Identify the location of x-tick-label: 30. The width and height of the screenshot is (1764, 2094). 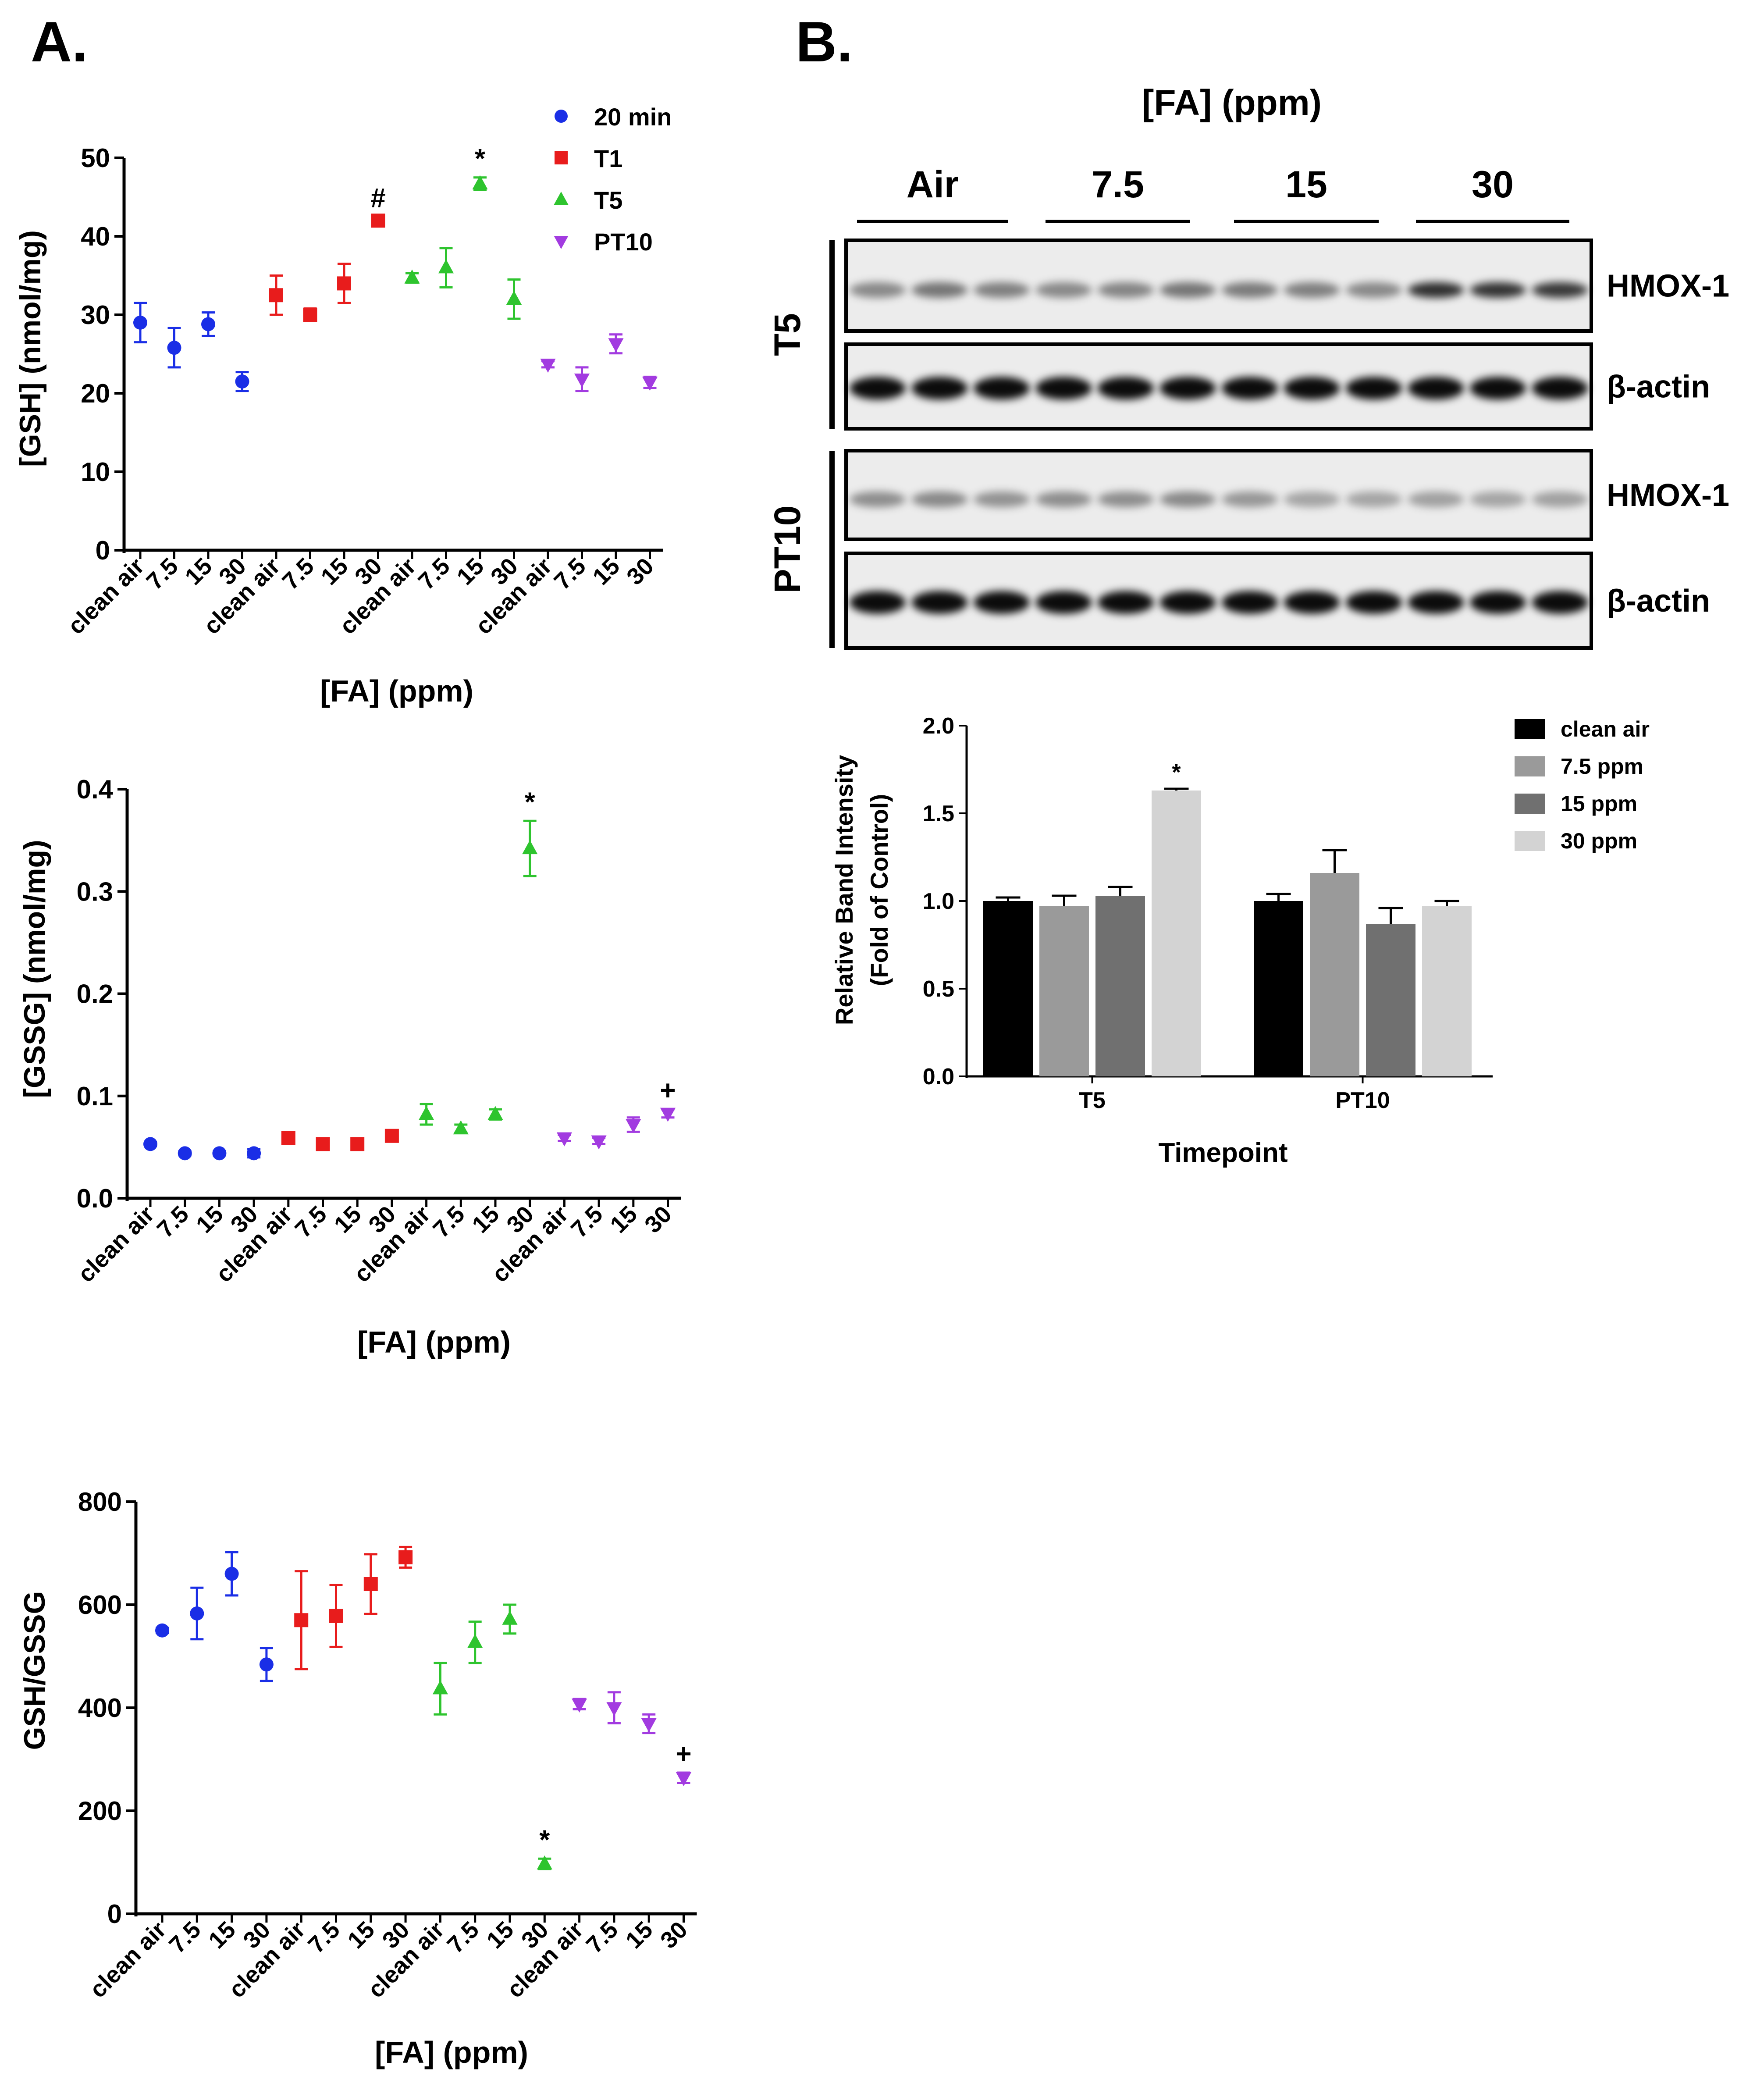
(658, 1219).